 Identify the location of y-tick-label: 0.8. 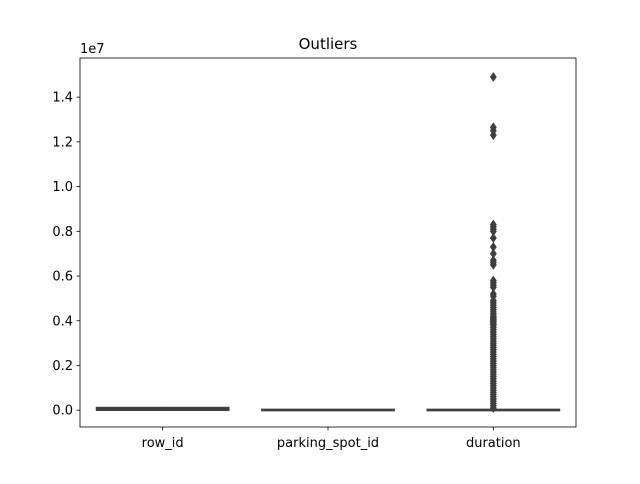
(62, 232).